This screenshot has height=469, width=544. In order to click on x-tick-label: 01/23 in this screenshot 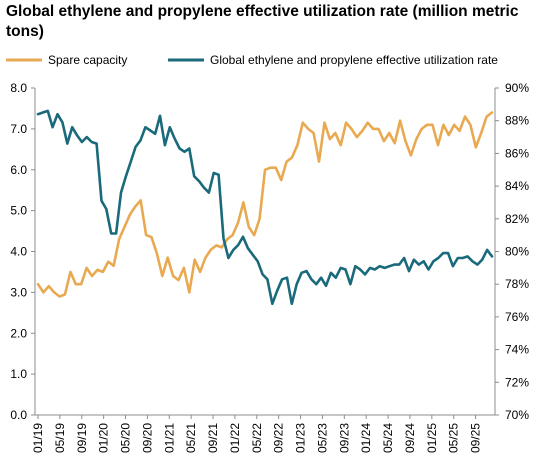, I will do `click(301, 438)`.